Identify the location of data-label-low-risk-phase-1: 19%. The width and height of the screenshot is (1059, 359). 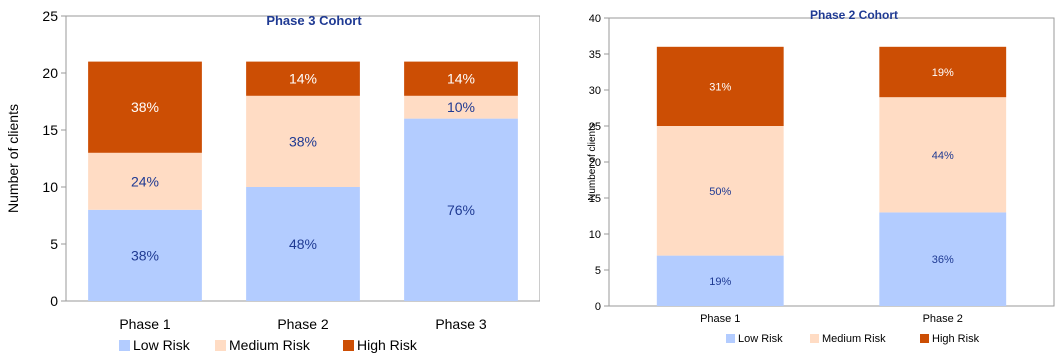
(720, 282).